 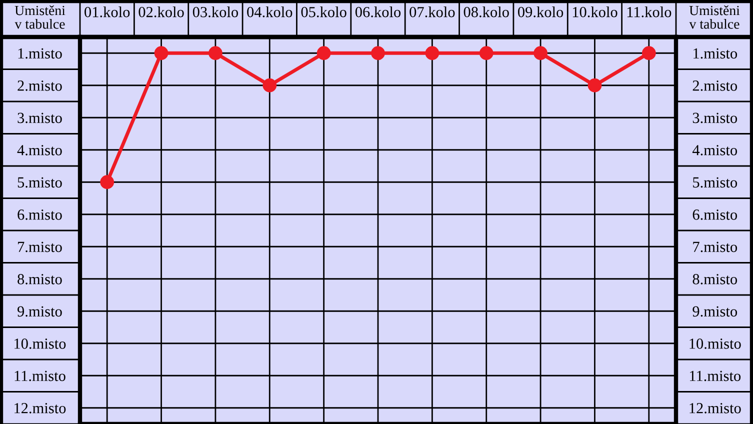 What do you see at coordinates (40, 118) in the screenshot?
I see `y-tick-label: 3.misto` at bounding box center [40, 118].